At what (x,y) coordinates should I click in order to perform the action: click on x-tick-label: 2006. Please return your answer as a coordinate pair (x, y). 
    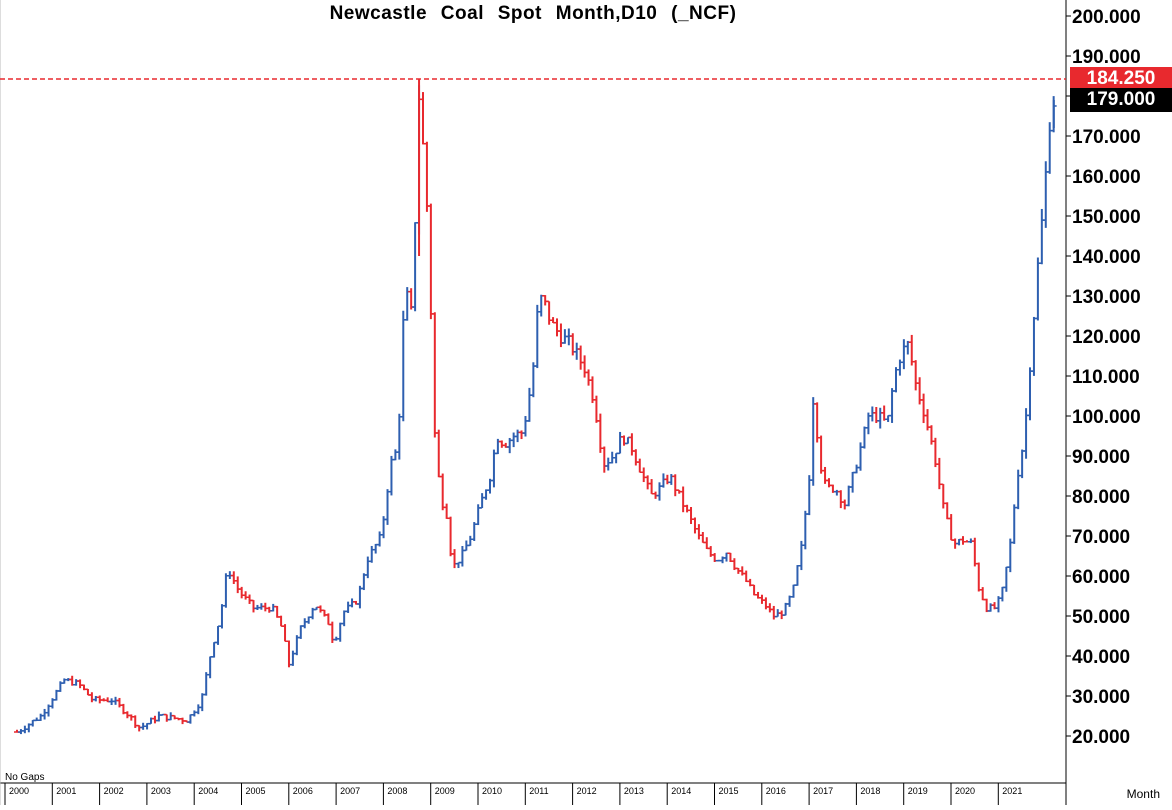
    Looking at the image, I should click on (303, 791).